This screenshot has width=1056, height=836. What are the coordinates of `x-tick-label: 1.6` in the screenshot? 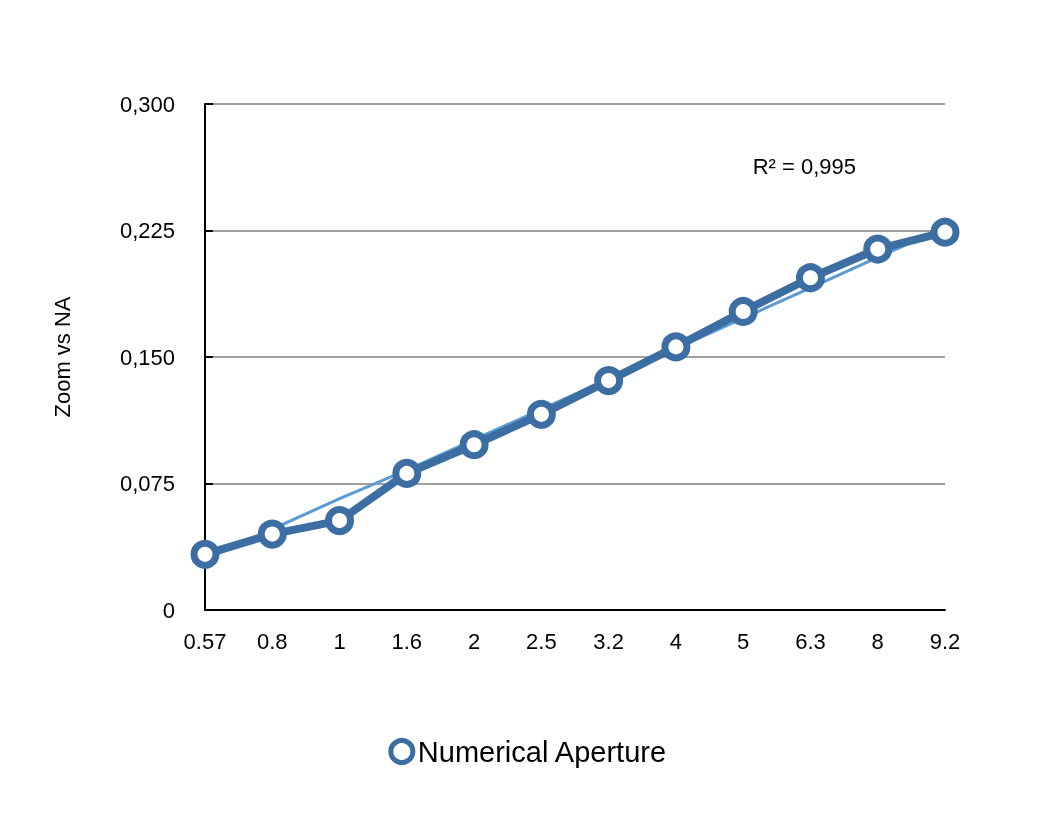 It's located at (407, 641).